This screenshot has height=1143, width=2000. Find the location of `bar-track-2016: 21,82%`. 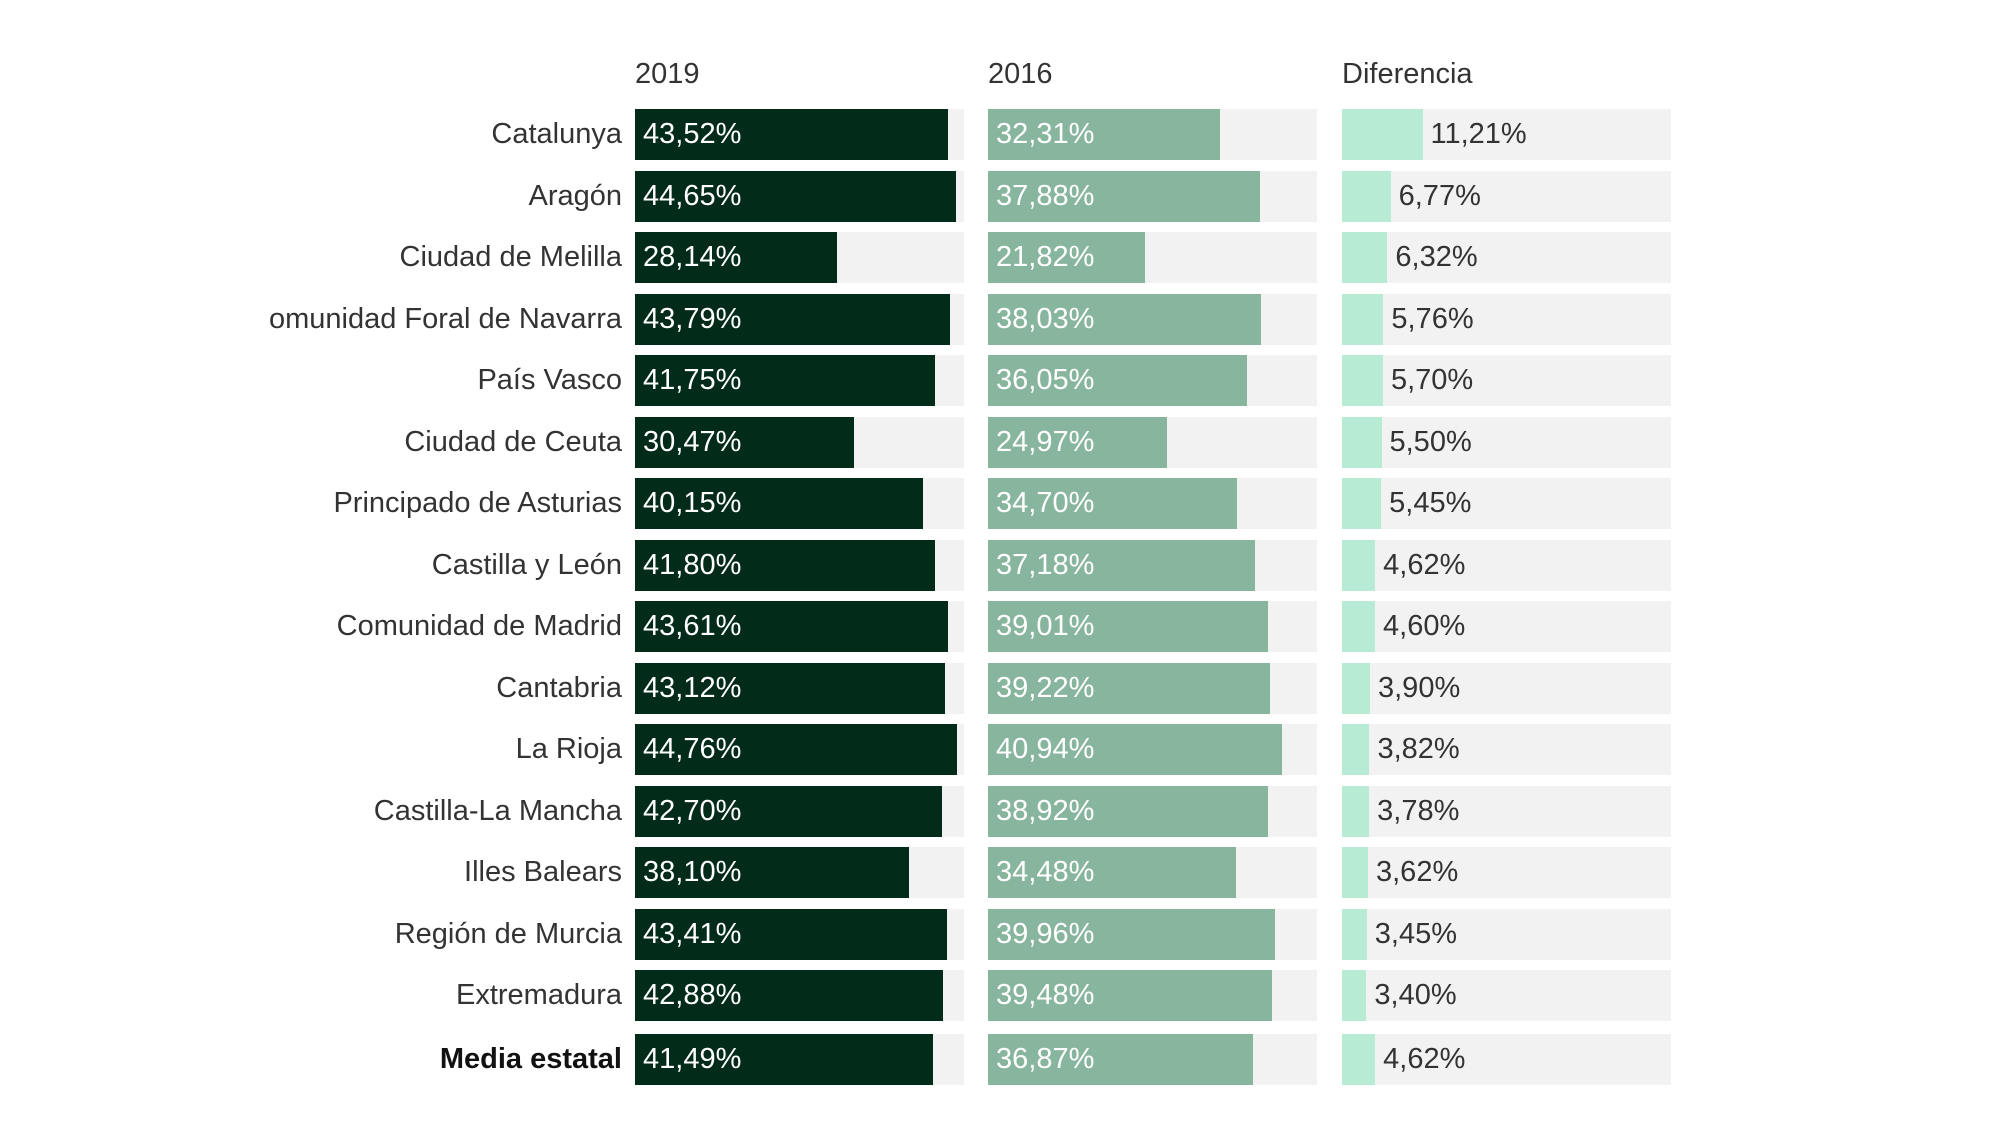

bar-track-2016: 21,82% is located at coordinates (1152, 257).